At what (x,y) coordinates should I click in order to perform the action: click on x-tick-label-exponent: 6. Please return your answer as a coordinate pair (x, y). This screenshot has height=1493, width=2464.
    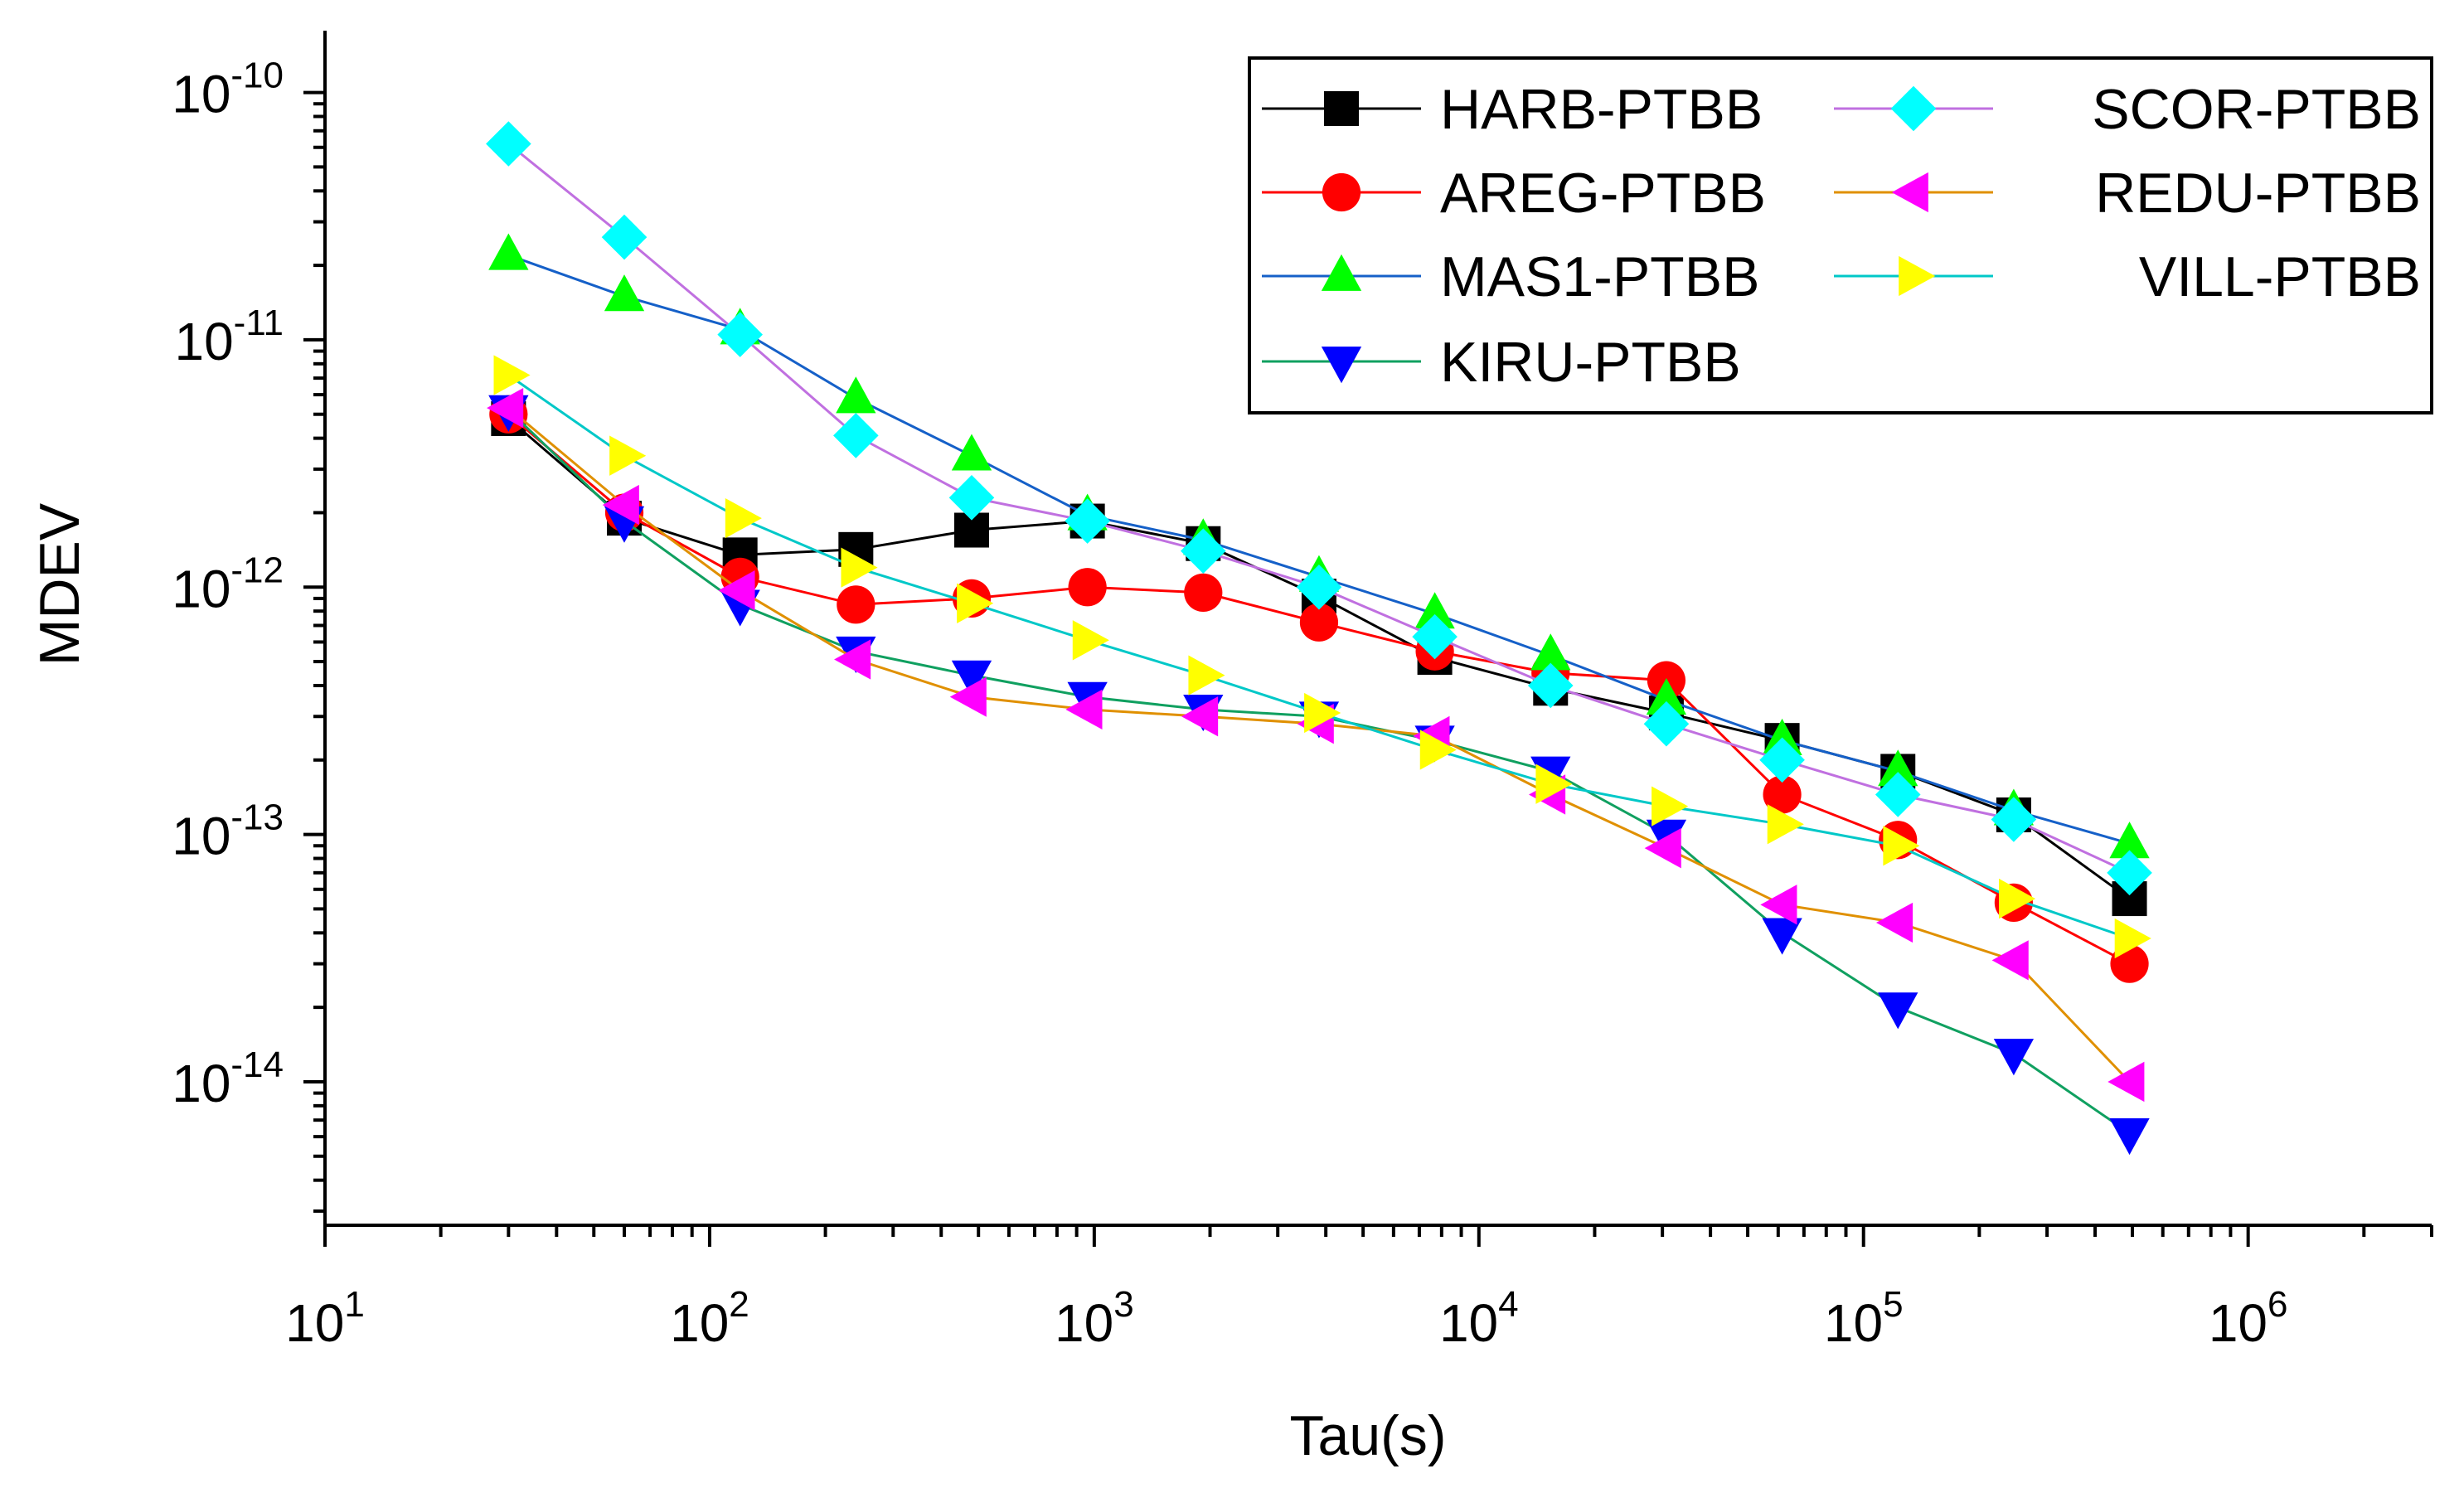
    Looking at the image, I should click on (2278, 1304).